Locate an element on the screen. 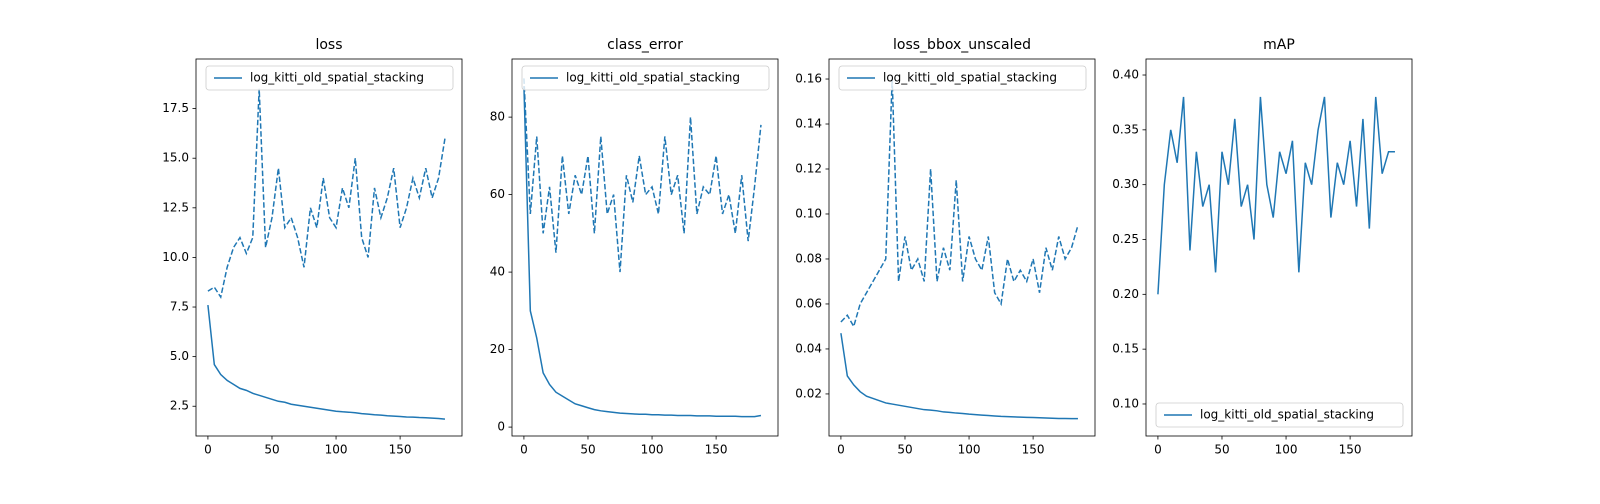  chart-title: loss_bbox_unscaled is located at coordinates (962, 45).